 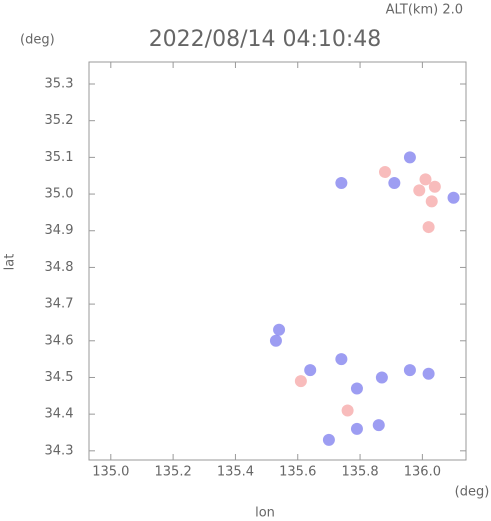 I want to click on x-tick-label: 135.2, so click(x=173, y=472).